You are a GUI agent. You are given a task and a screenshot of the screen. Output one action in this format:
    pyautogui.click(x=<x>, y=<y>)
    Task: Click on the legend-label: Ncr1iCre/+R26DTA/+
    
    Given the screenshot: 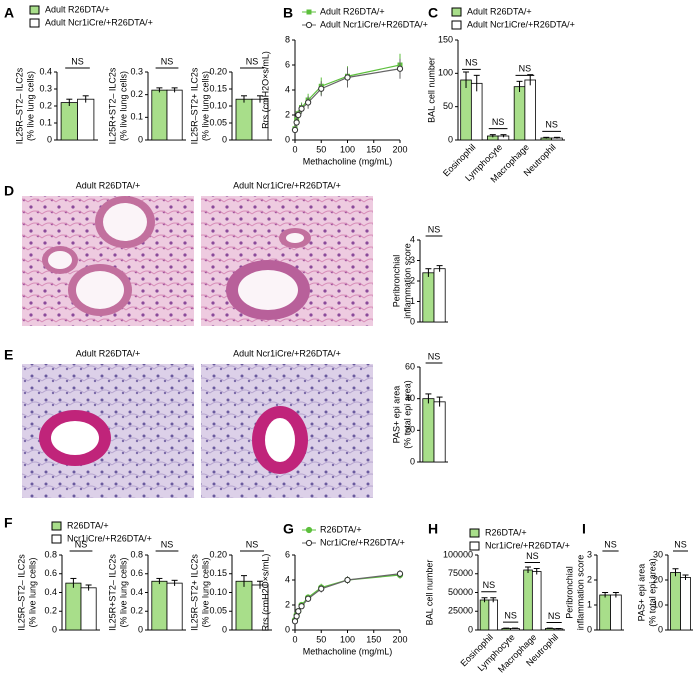 What is the action you would take?
    pyautogui.click(x=362, y=542)
    